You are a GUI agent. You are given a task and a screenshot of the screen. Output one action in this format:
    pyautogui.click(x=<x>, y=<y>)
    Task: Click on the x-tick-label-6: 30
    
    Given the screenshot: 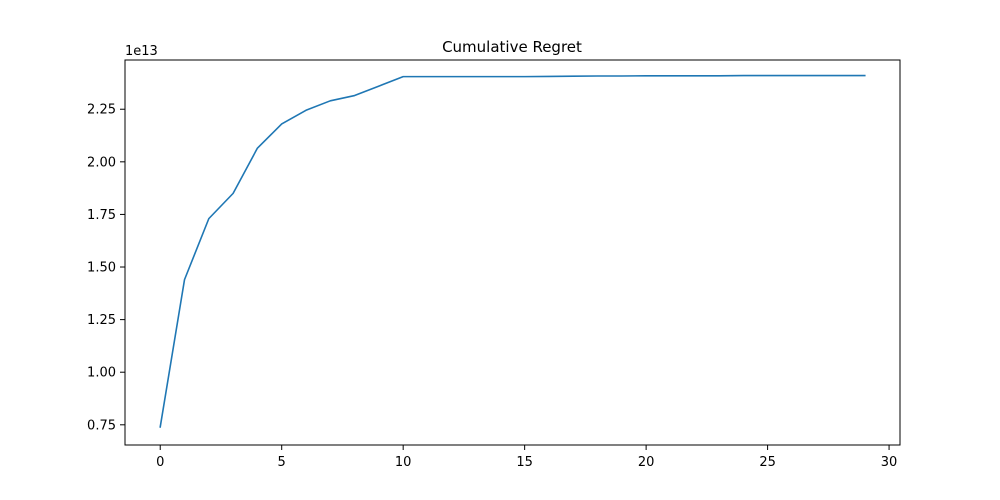 What is the action you would take?
    pyautogui.click(x=889, y=462)
    